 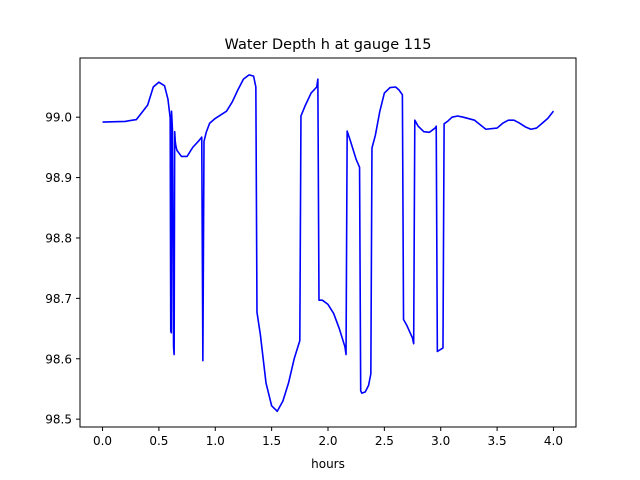 I want to click on y-tick-label: 98.6, so click(x=58, y=359).